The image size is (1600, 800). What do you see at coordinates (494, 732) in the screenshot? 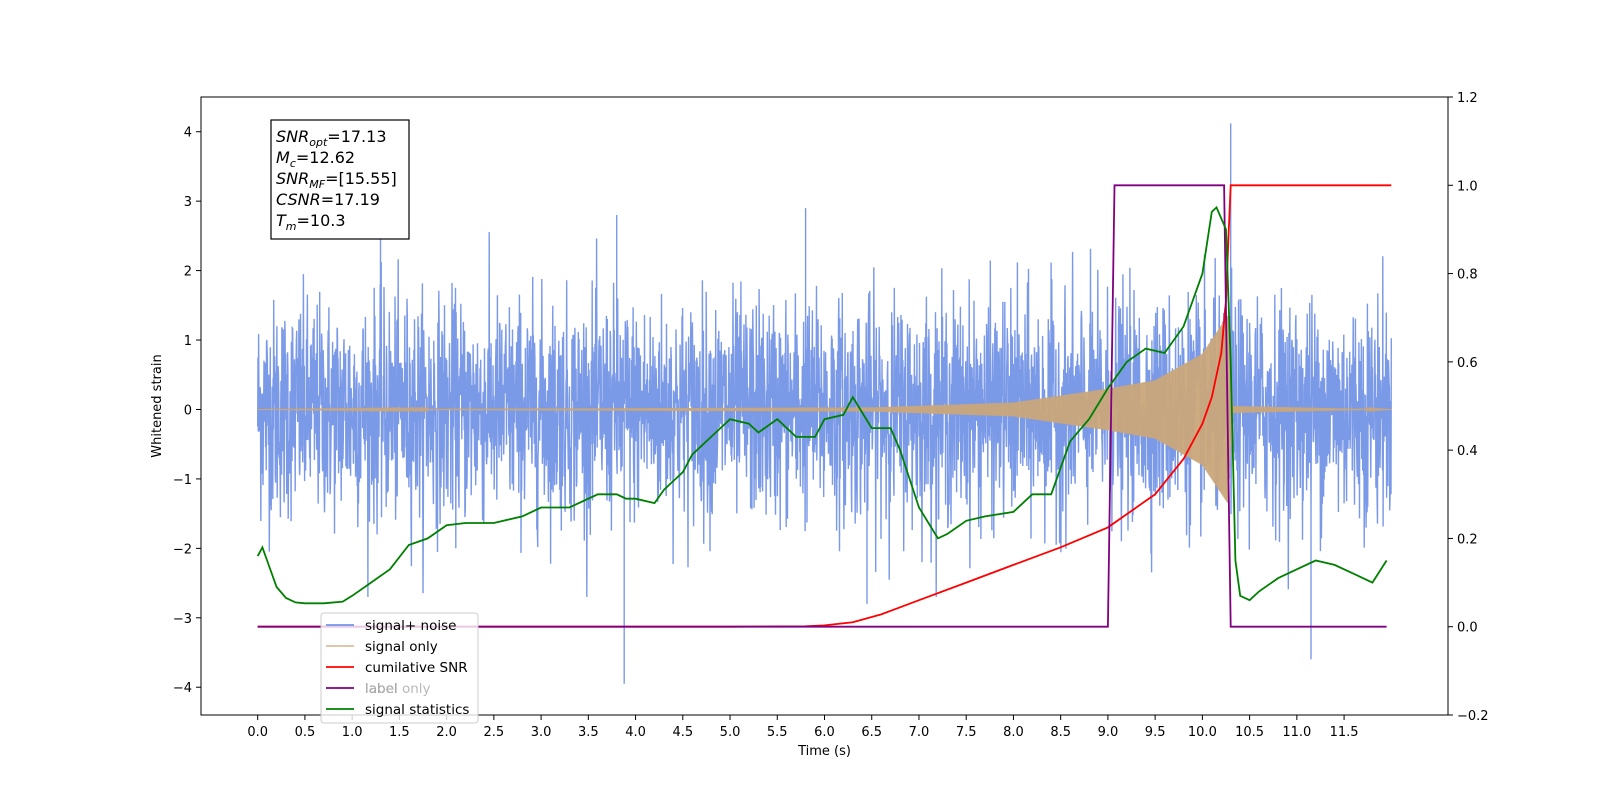
I see `x-tick-label: 2.5` at bounding box center [494, 732].